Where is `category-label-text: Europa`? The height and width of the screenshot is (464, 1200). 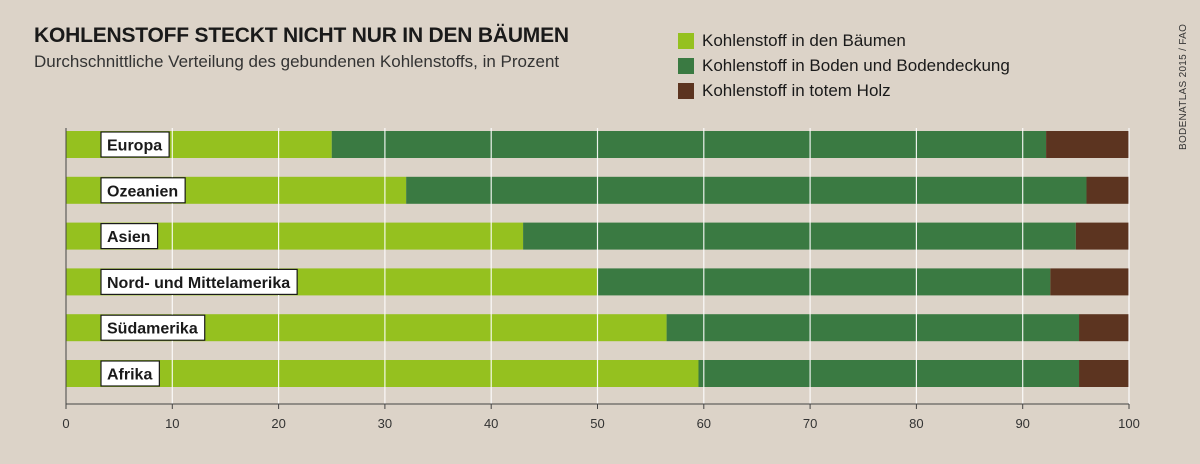
category-label-text: Europa is located at coordinates (134, 146).